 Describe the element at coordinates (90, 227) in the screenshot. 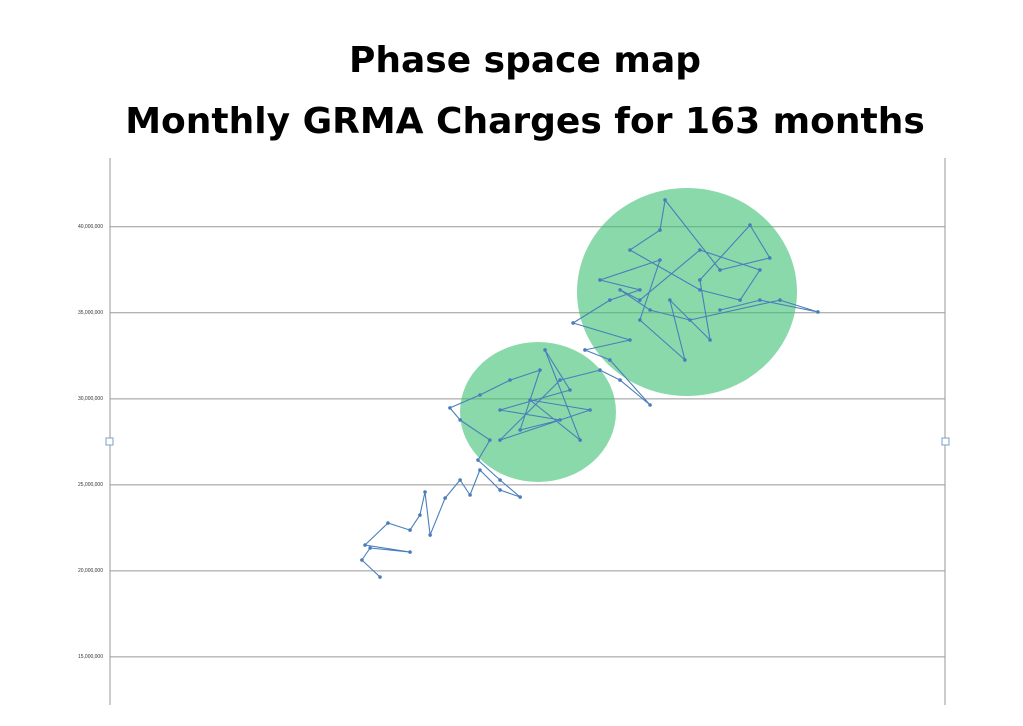

I see `y-tick-label: 40,000,000` at that location.